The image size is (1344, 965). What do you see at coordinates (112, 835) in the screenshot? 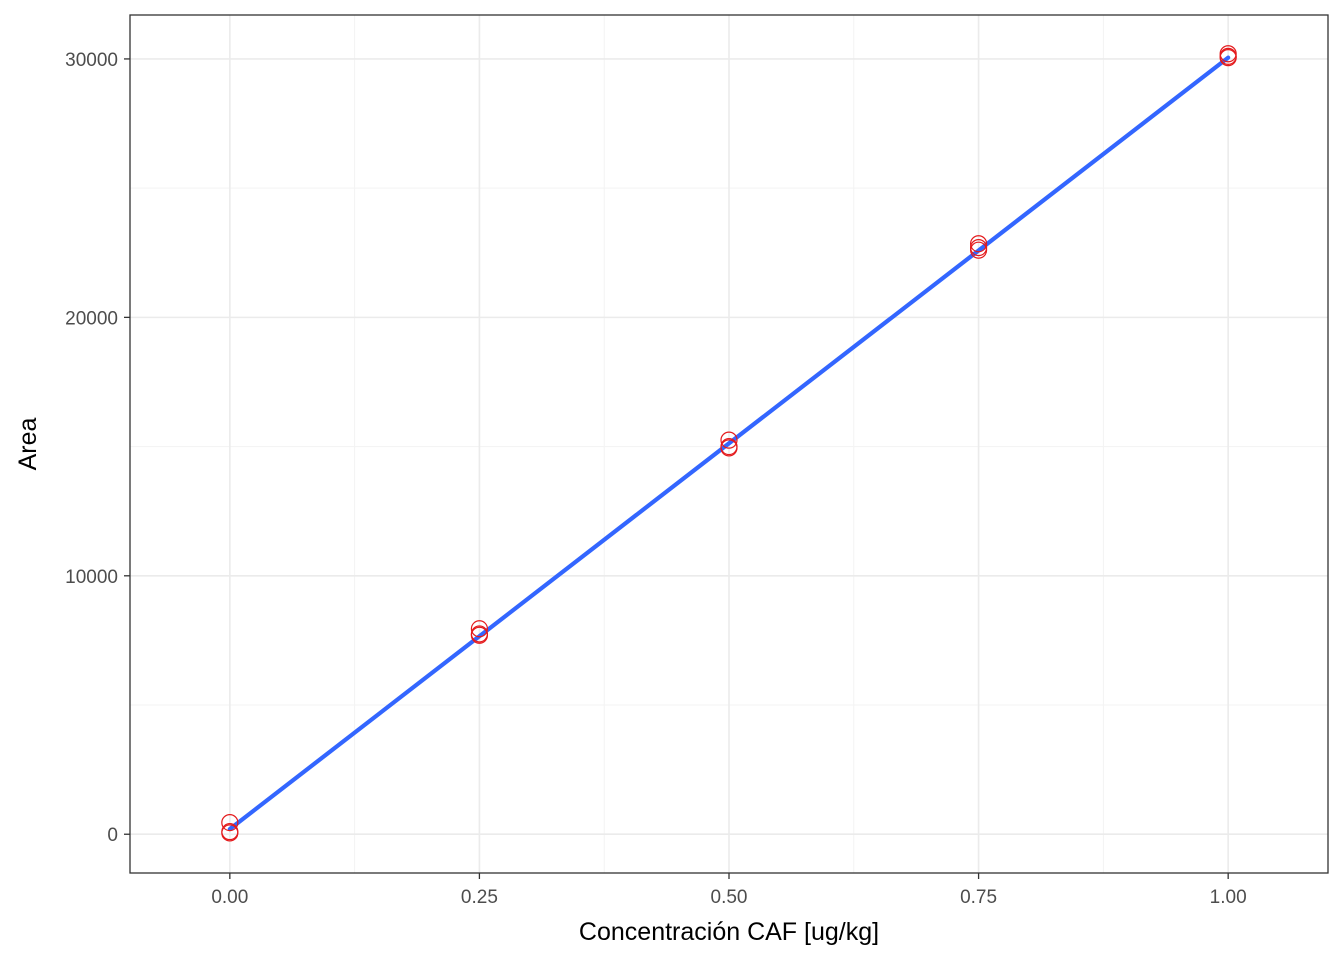
I see `y-tick-label: 0` at bounding box center [112, 835].